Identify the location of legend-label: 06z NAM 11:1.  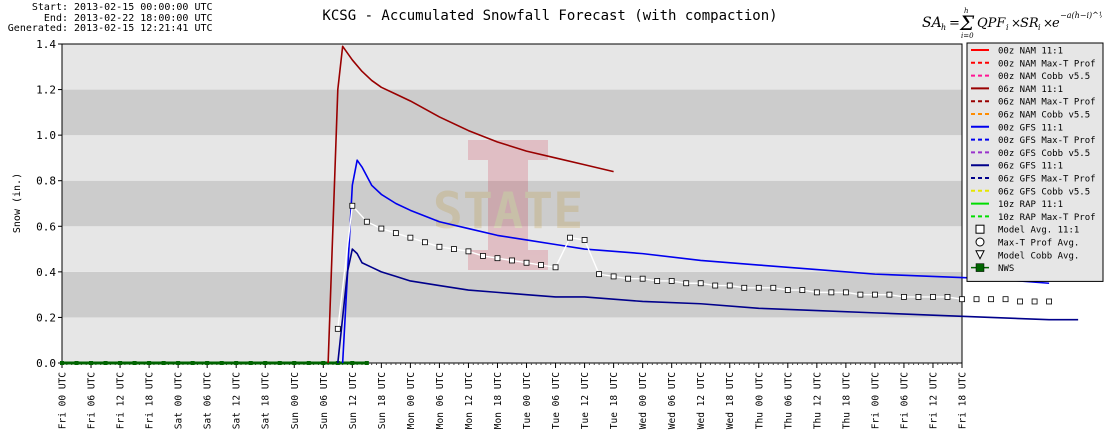
(1030, 90).